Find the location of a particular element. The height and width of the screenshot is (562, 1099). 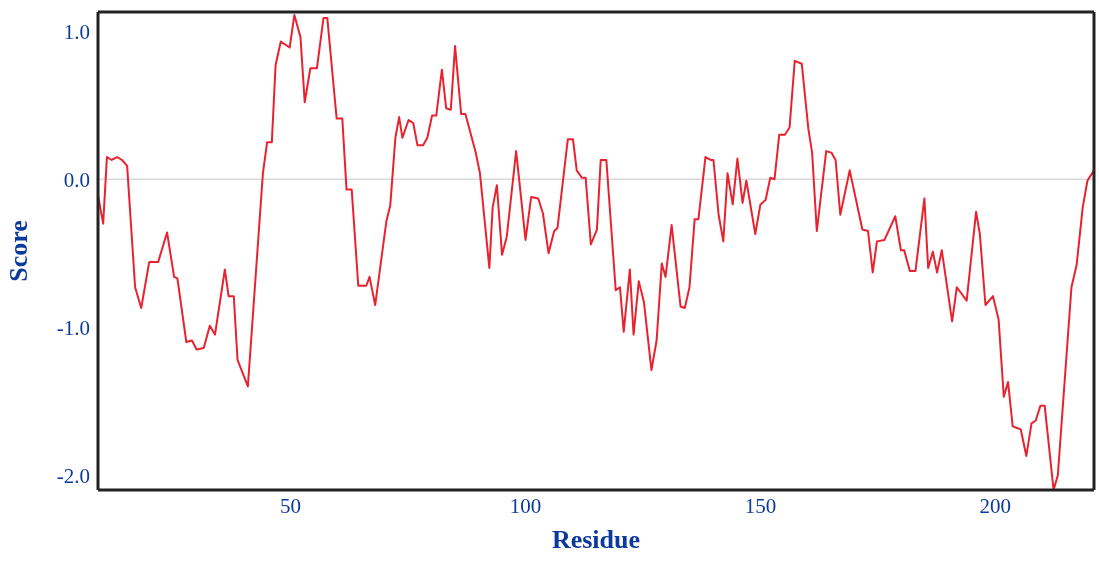

x-tick-label: 50 is located at coordinates (291, 505).